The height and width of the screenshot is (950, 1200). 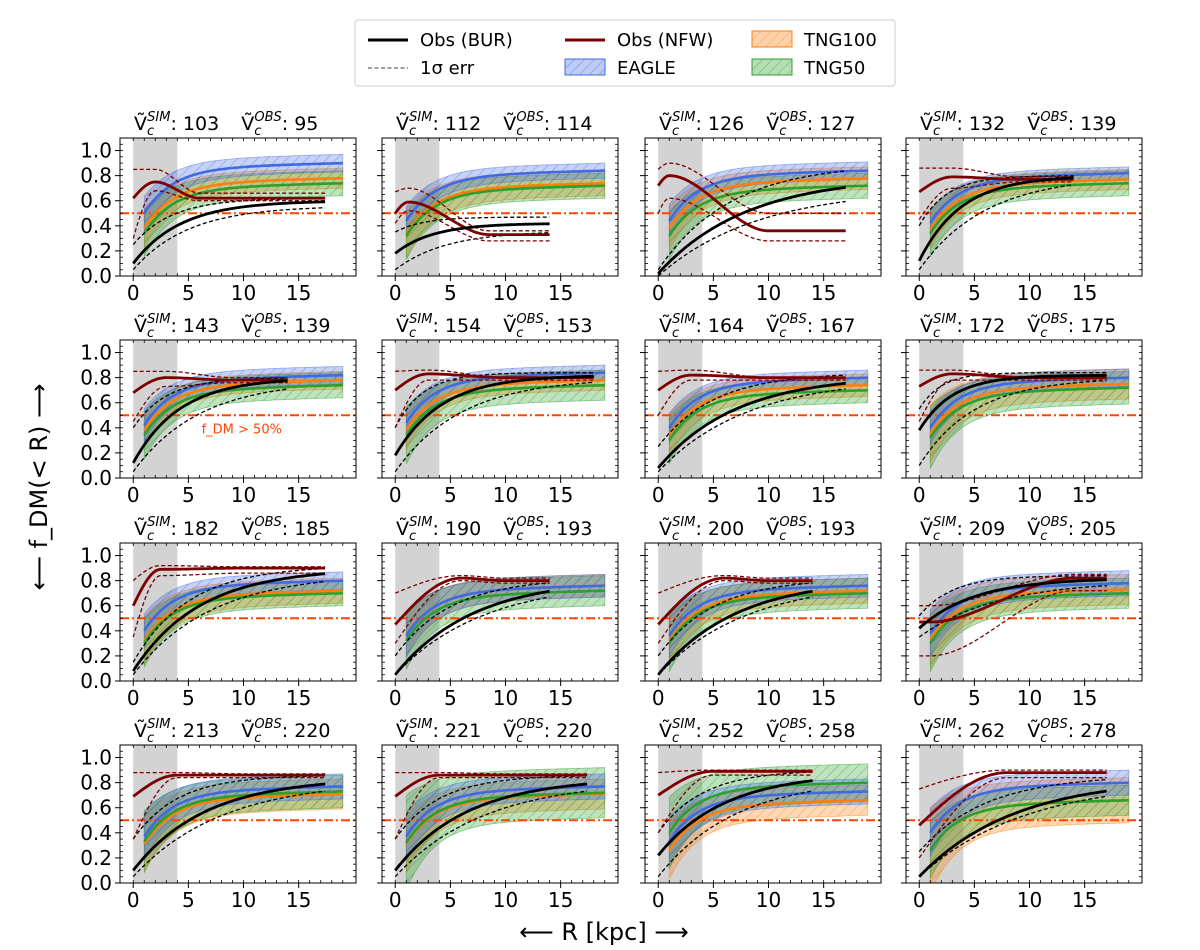 What do you see at coordinates (814, 40) in the screenshot?
I see `legend-entry-tng100: TNG100` at bounding box center [814, 40].